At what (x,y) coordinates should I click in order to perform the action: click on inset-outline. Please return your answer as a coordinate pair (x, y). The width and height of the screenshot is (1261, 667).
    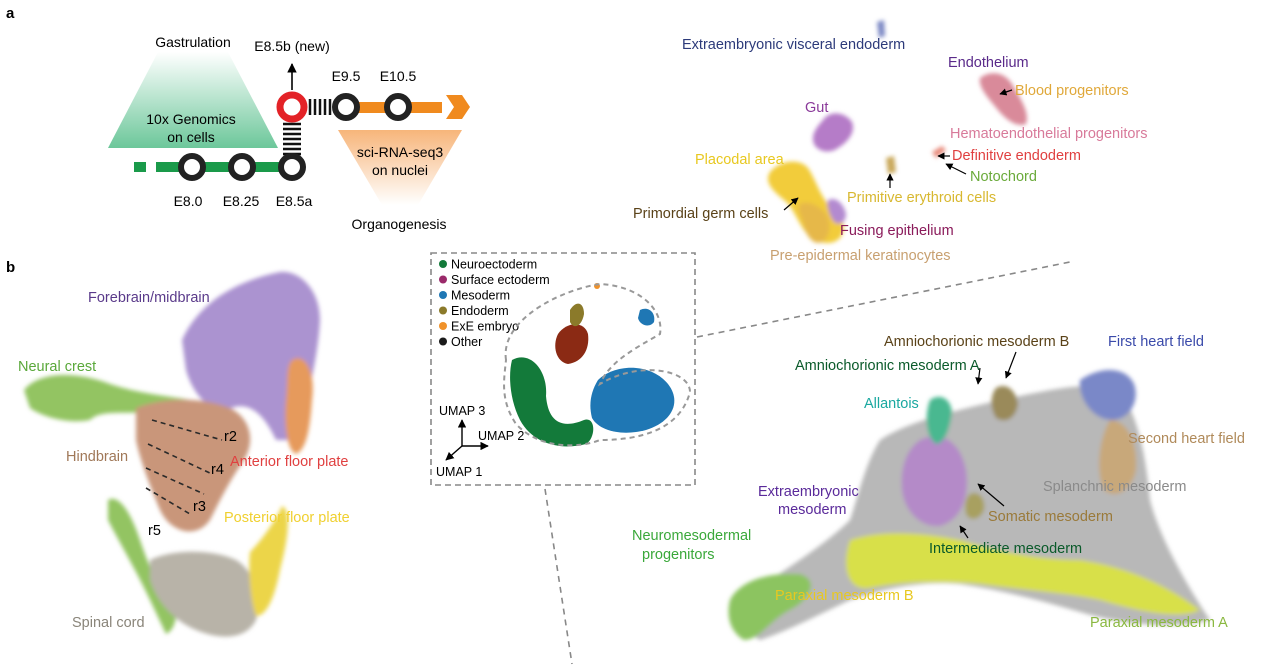
    Looking at the image, I should click on (597, 364).